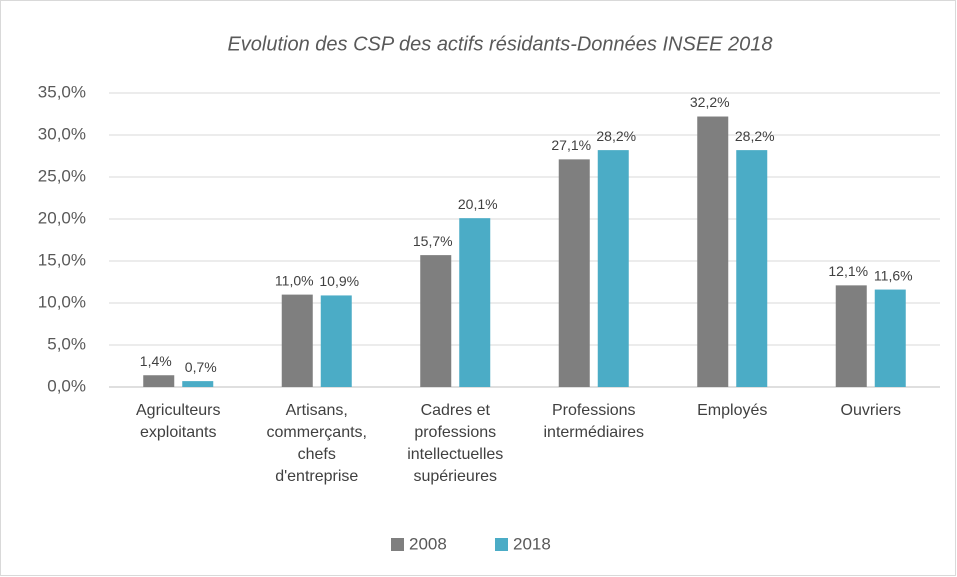  What do you see at coordinates (478, 204) in the screenshot?
I see `data-label: 20,1%` at bounding box center [478, 204].